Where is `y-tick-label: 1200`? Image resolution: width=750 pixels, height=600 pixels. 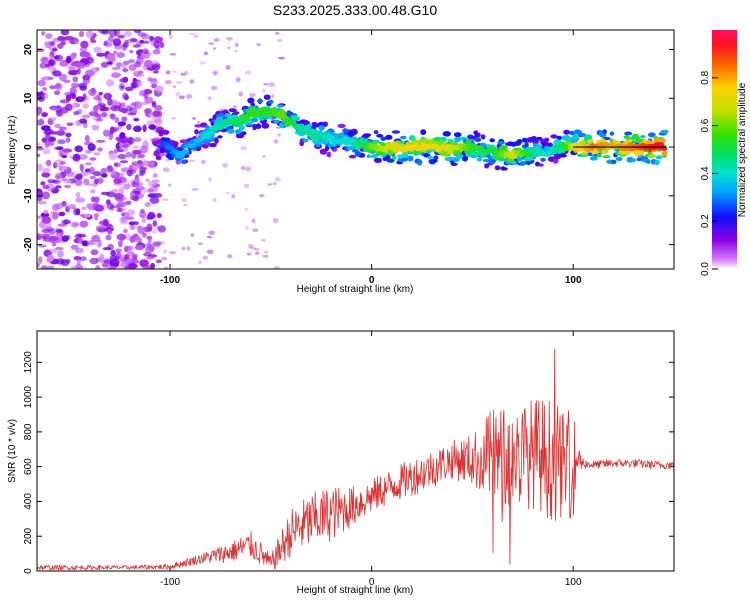
y-tick-label: 1200 is located at coordinates (28, 362).